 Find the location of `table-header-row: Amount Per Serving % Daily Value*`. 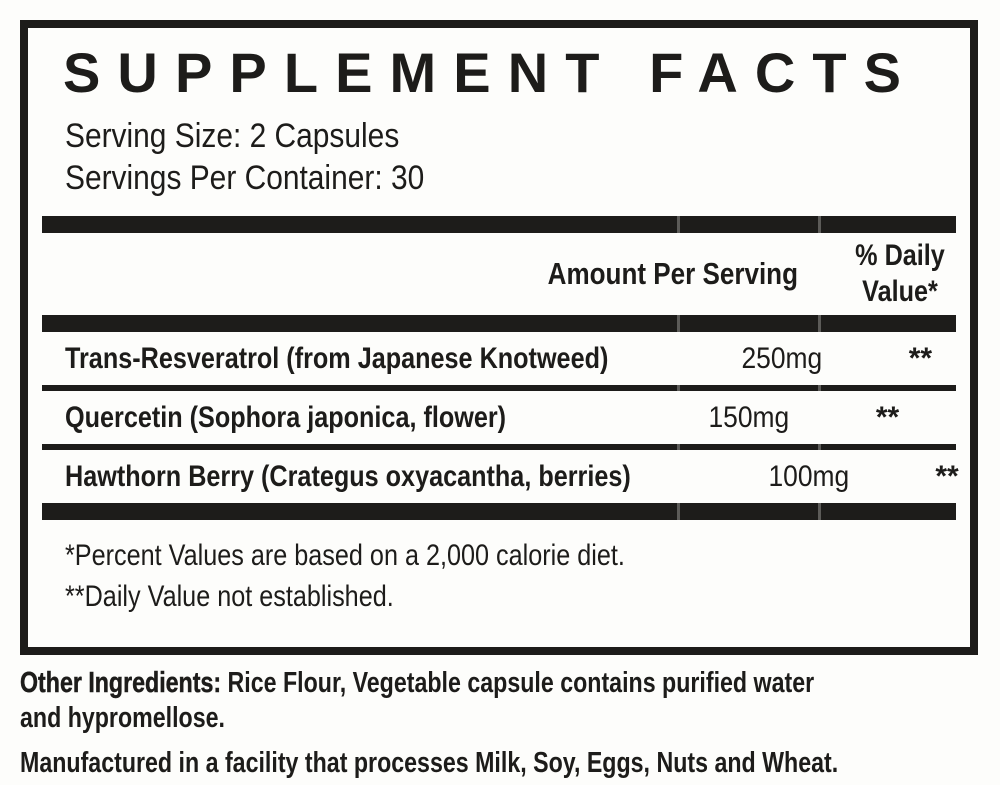

table-header-row: Amount Per Serving % Daily Value* is located at coordinates (499, 274).